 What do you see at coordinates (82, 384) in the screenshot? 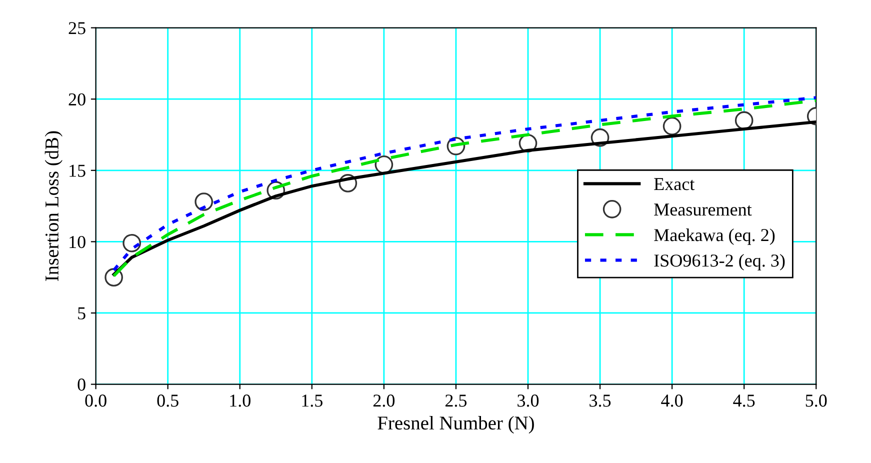
I see `y-tick-label: 0` at bounding box center [82, 384].